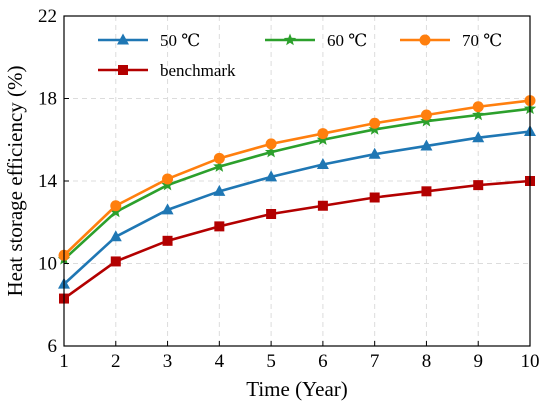  What do you see at coordinates (47, 264) in the screenshot?
I see `y-tick-label: 10` at bounding box center [47, 264].